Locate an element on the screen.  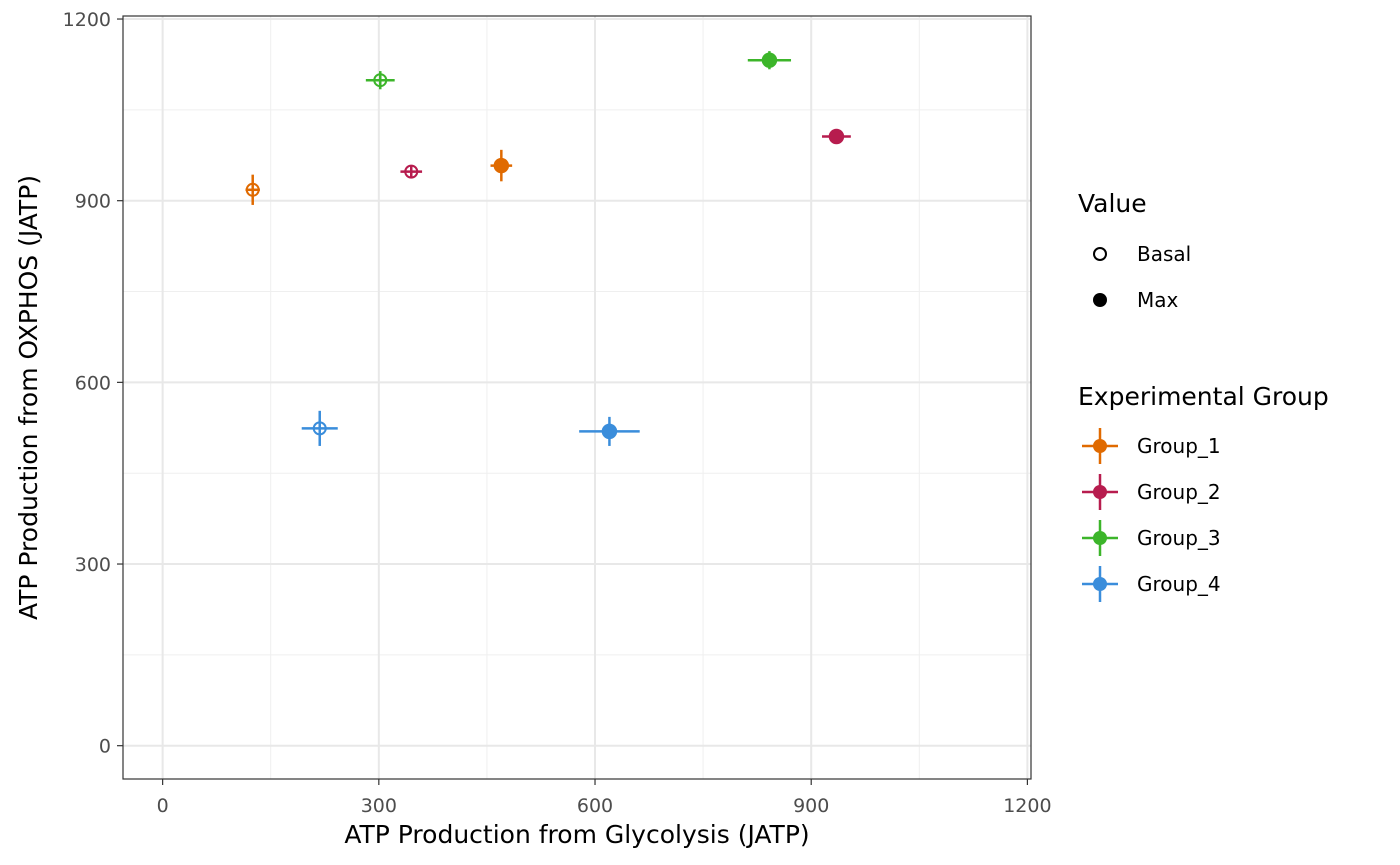
data-point-group-2-basal is located at coordinates (411, 171).